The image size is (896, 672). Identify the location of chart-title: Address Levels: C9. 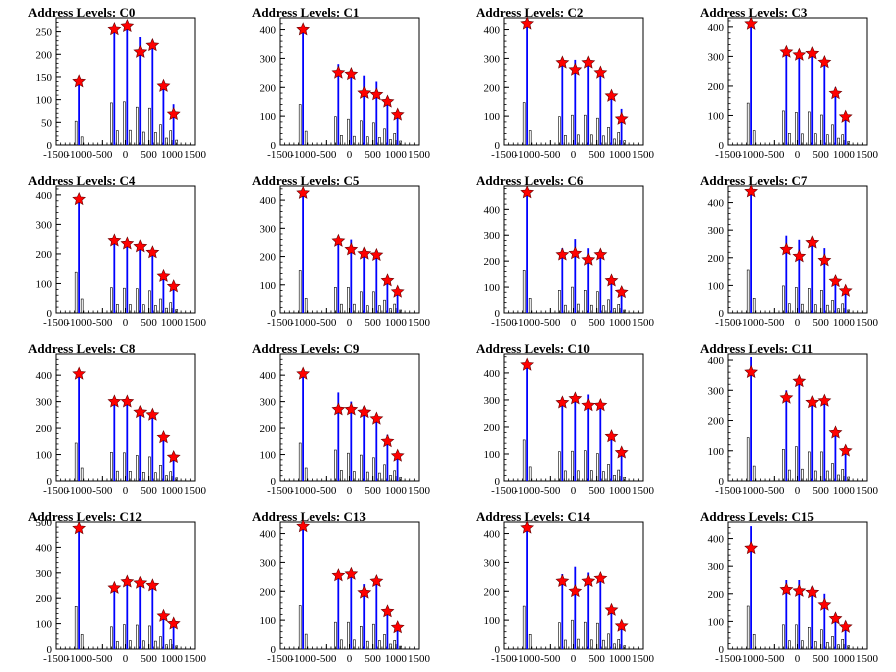
(306, 348).